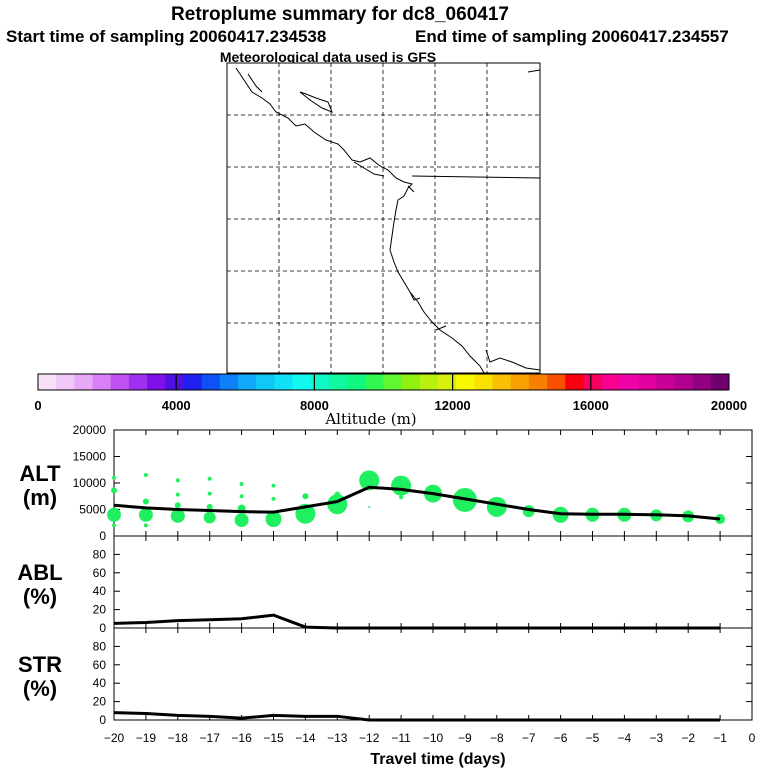 Image resolution: width=768 pixels, height=768 pixels. Describe the element at coordinates (593, 738) in the screenshot. I see `x-tick-label: −5` at that location.